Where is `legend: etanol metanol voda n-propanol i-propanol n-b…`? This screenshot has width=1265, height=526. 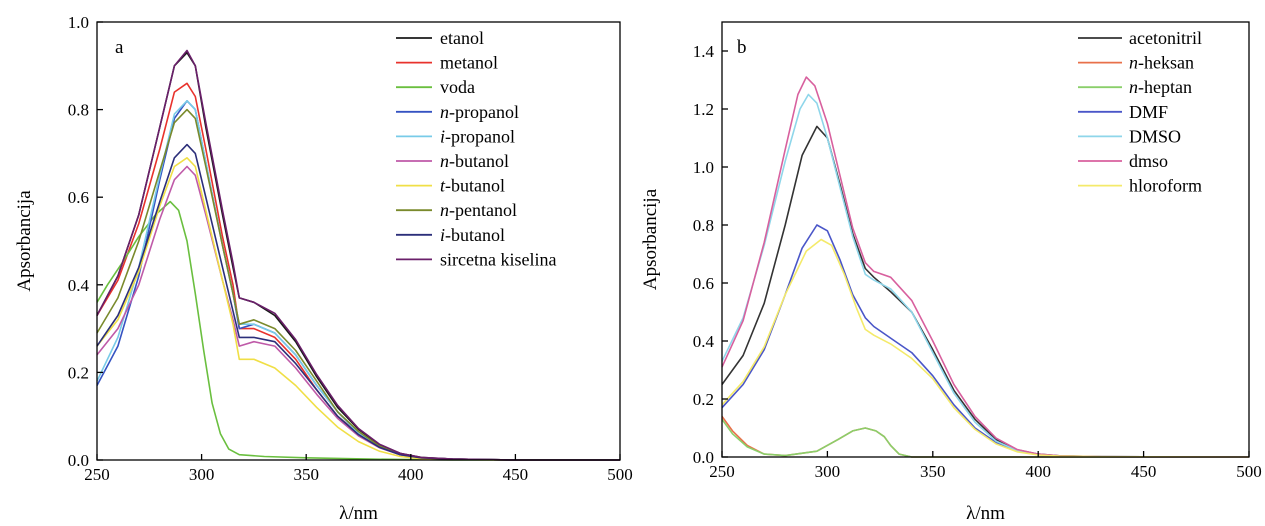
legend: etanol metanol voda n-propanol i-propanol n-b… is located at coordinates (476, 148).